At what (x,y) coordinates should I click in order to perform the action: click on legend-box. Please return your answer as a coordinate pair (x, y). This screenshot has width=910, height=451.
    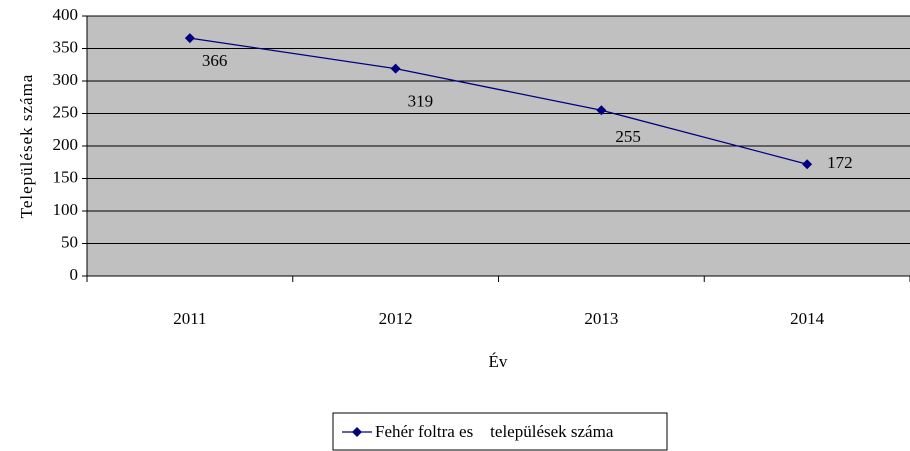
    Looking at the image, I should click on (500, 431).